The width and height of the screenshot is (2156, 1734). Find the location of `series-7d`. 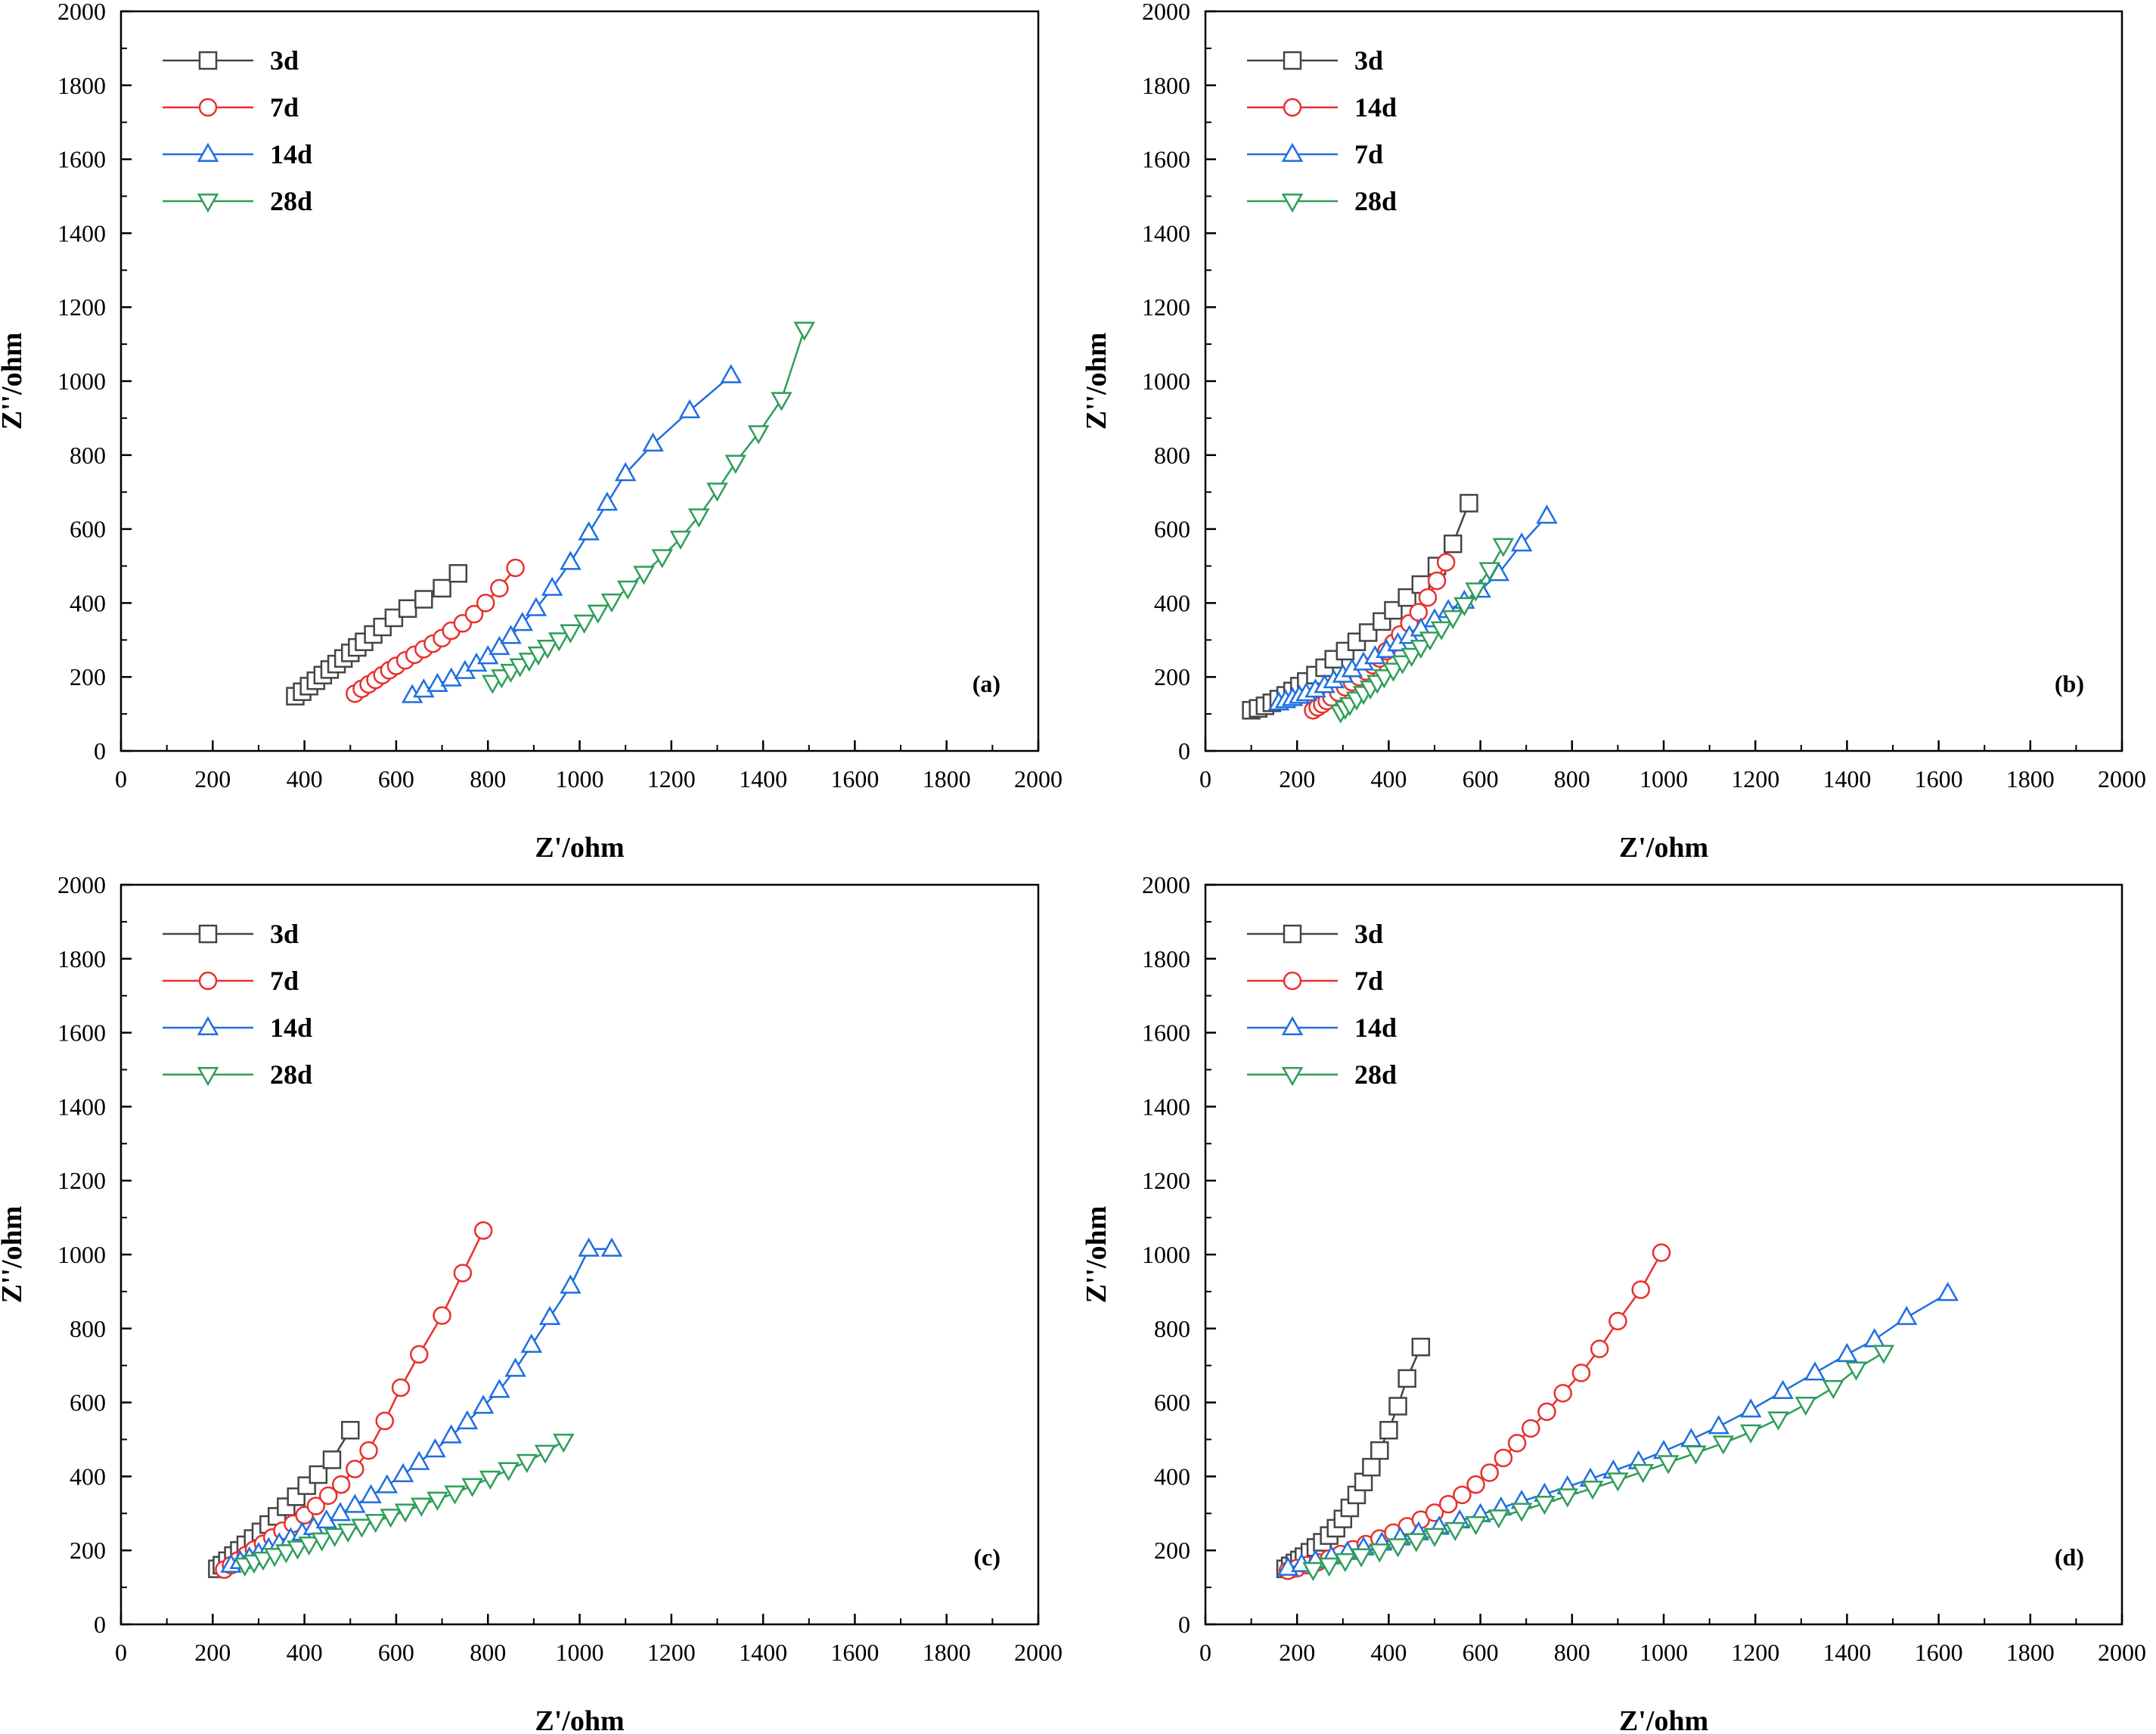

series-7d is located at coordinates (435, 631).